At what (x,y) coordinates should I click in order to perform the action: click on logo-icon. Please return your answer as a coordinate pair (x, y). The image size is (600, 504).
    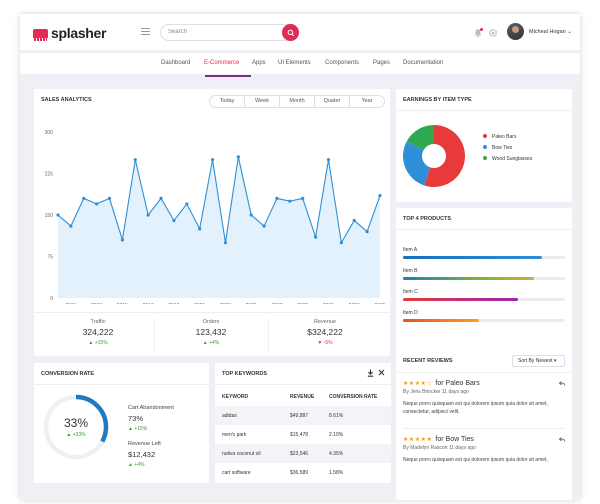
    Looking at the image, I should click on (40, 34).